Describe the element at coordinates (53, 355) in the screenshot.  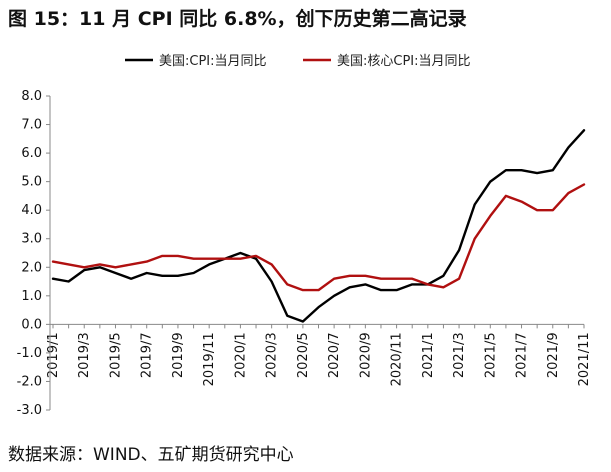
I see `x-tick-label: 2019/1` at that location.